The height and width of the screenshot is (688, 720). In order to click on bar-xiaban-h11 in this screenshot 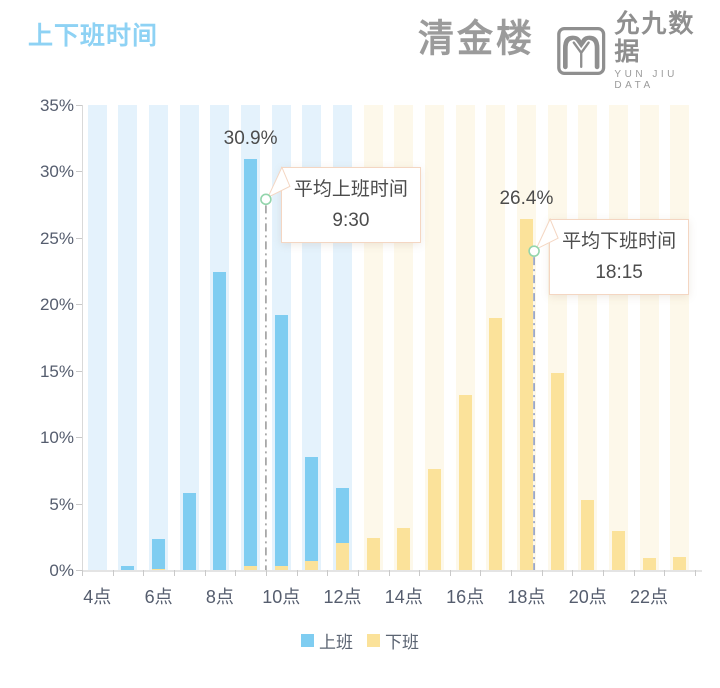, I will do `click(312, 565)`.